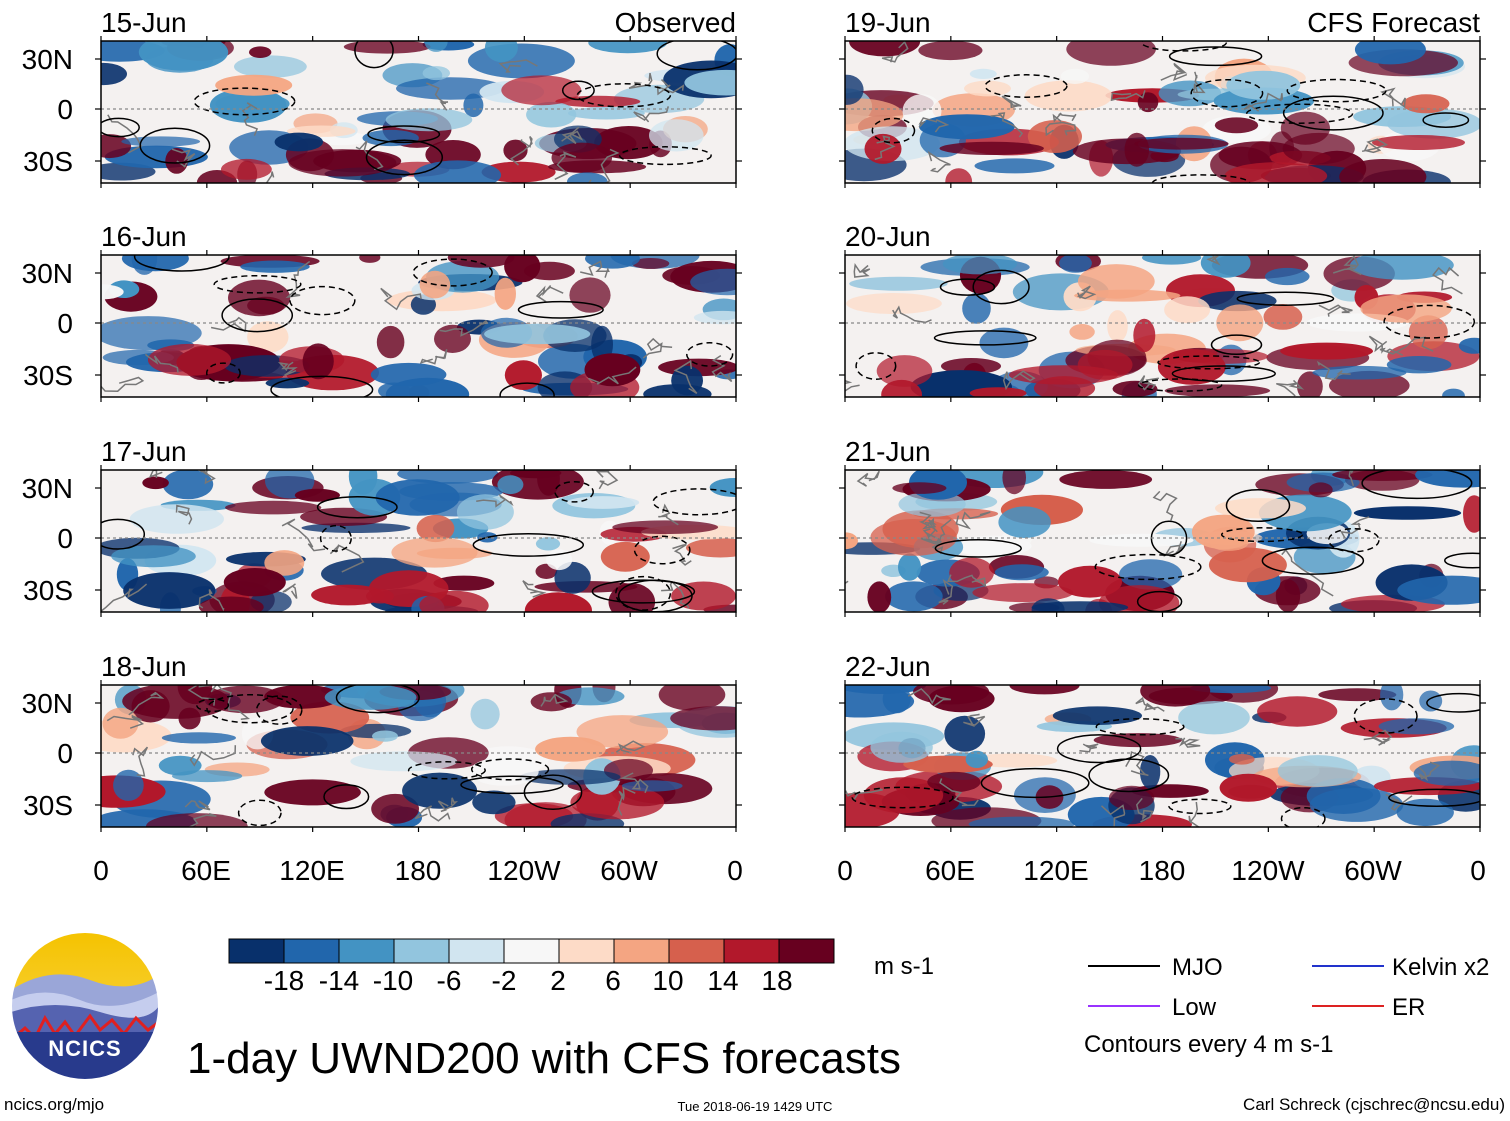 This screenshot has height=1121, width=1510. What do you see at coordinates (581, 967) in the screenshot?
I see `colorbar: -18 -14 -10 -6 -2 2 6 10 14 18 m s-1` at bounding box center [581, 967].